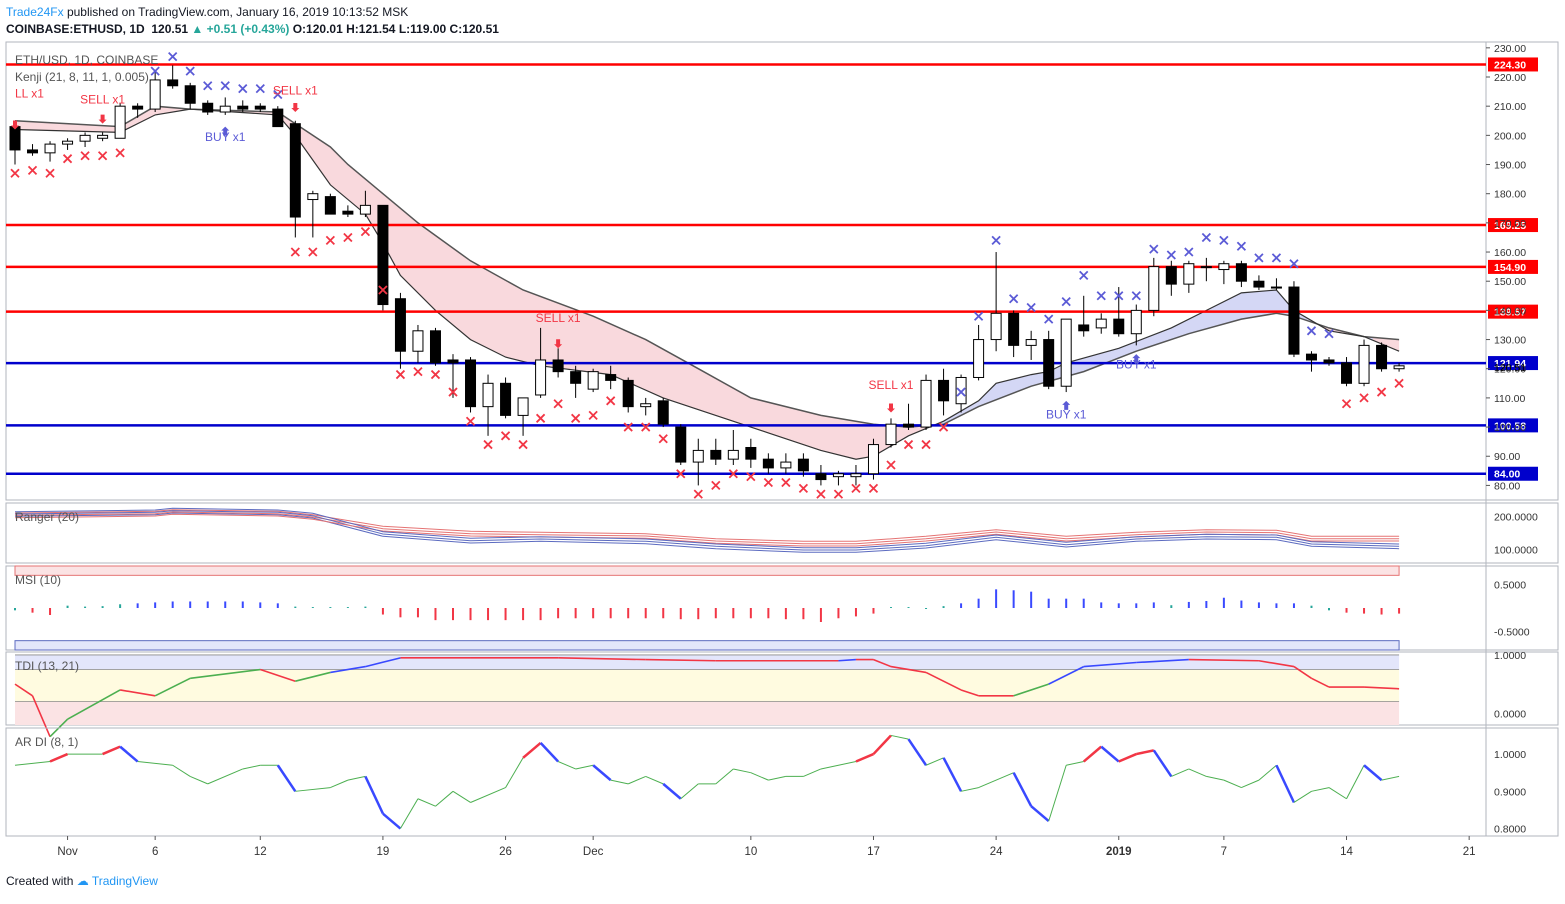 The image size is (1565, 904). I want to click on price-tick-label: 230.00, so click(1510, 49).